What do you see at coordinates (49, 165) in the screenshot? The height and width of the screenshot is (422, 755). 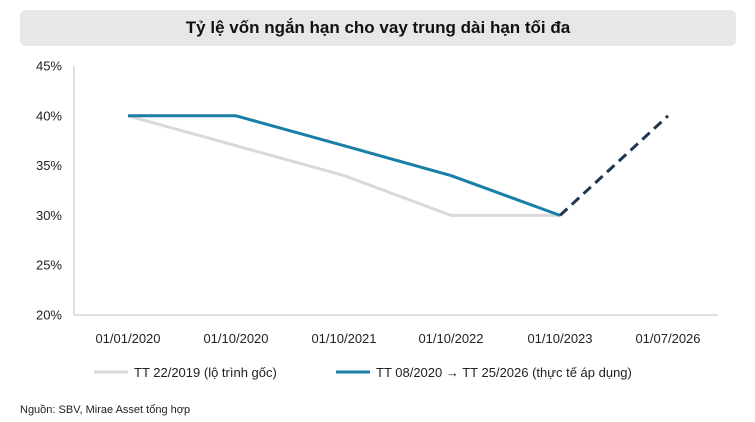 I see `y-tick-label: 35%` at bounding box center [49, 165].